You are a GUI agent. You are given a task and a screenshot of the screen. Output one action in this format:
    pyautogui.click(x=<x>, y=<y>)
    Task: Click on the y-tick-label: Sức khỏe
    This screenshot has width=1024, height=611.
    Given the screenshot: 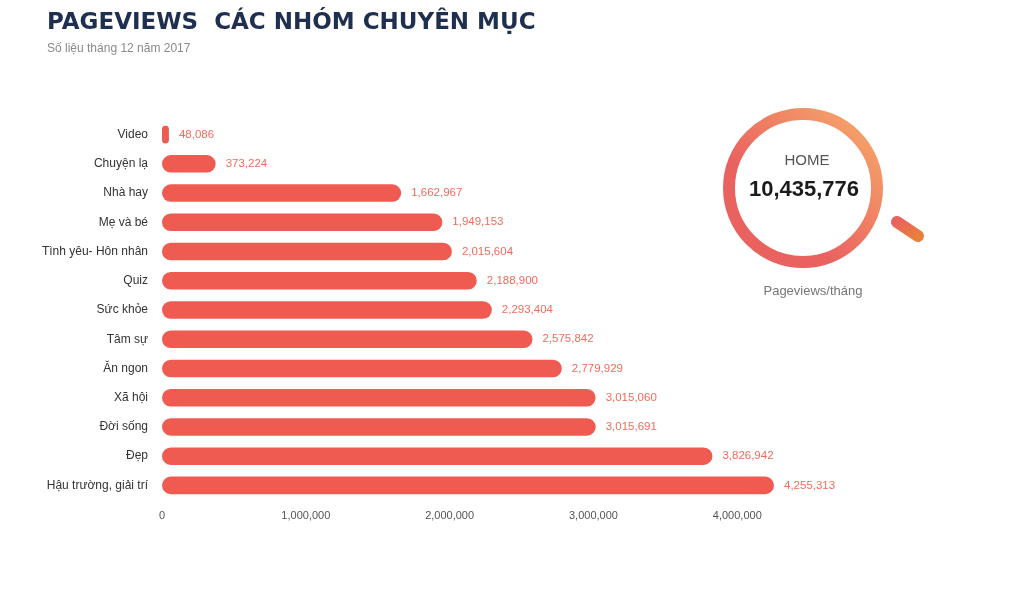 What is the action you would take?
    pyautogui.click(x=122, y=309)
    